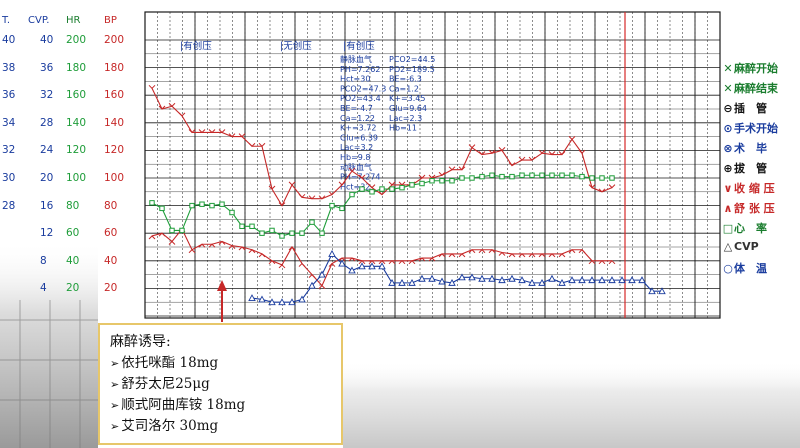 This screenshot has height=448, width=800. I want to click on phase-label: |有创压, so click(196, 46).